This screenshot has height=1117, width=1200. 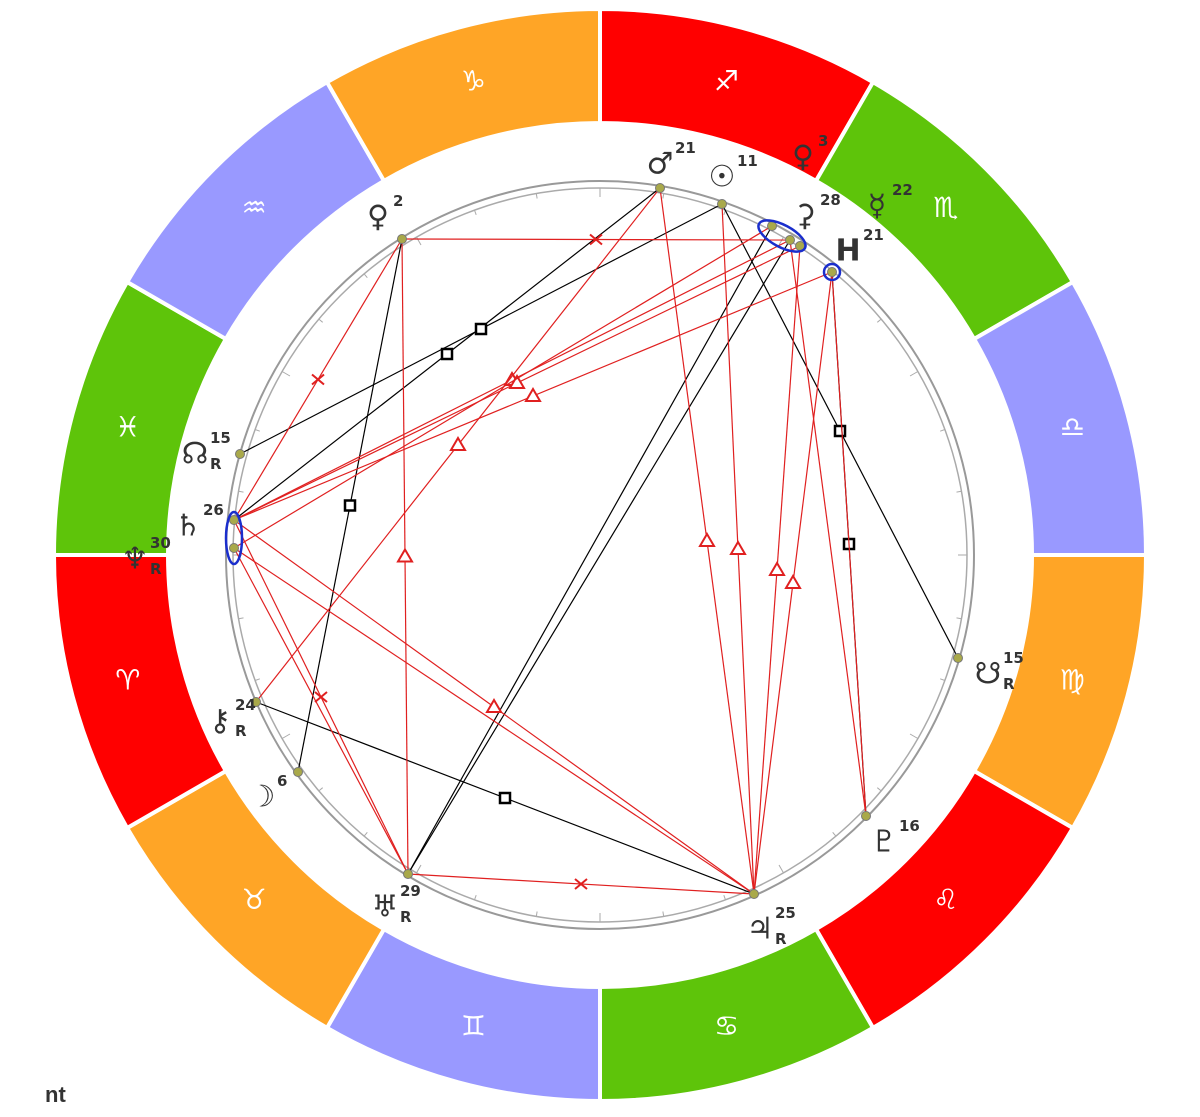 What do you see at coordinates (847, 251) in the screenshot?
I see `planet-glyph: H` at bounding box center [847, 251].